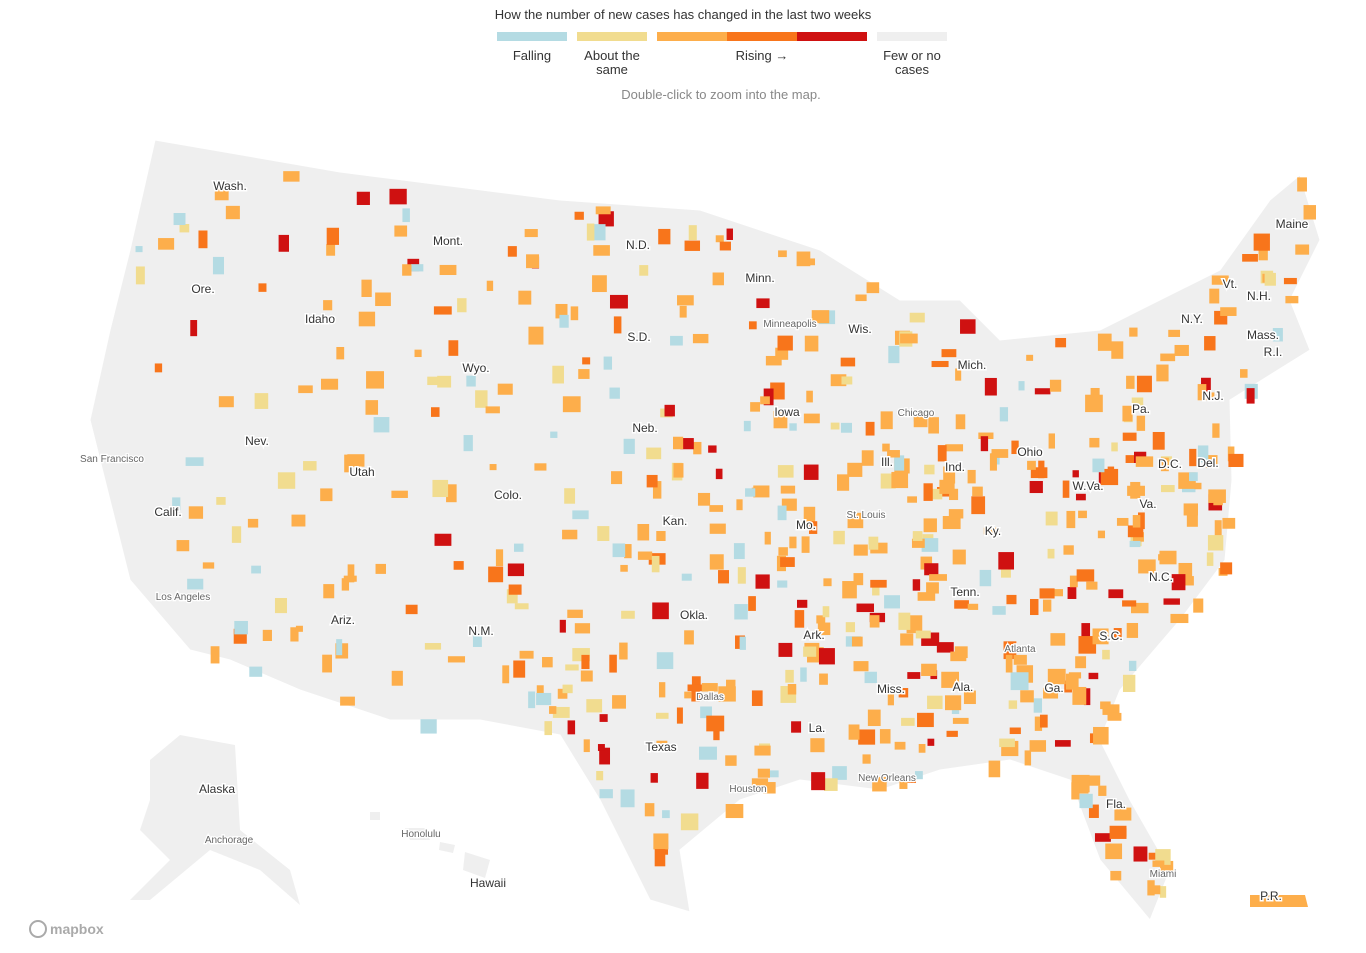 The image size is (1366, 953). What do you see at coordinates (817, 728) in the screenshot?
I see `state-label: La.` at bounding box center [817, 728].